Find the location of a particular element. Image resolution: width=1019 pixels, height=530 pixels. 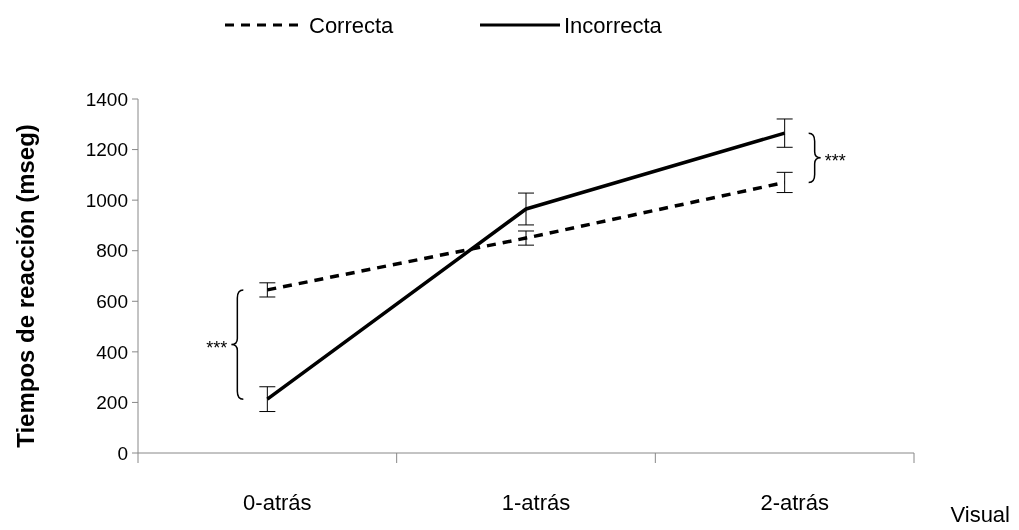

legend-label: Incorrecta is located at coordinates (613, 25).